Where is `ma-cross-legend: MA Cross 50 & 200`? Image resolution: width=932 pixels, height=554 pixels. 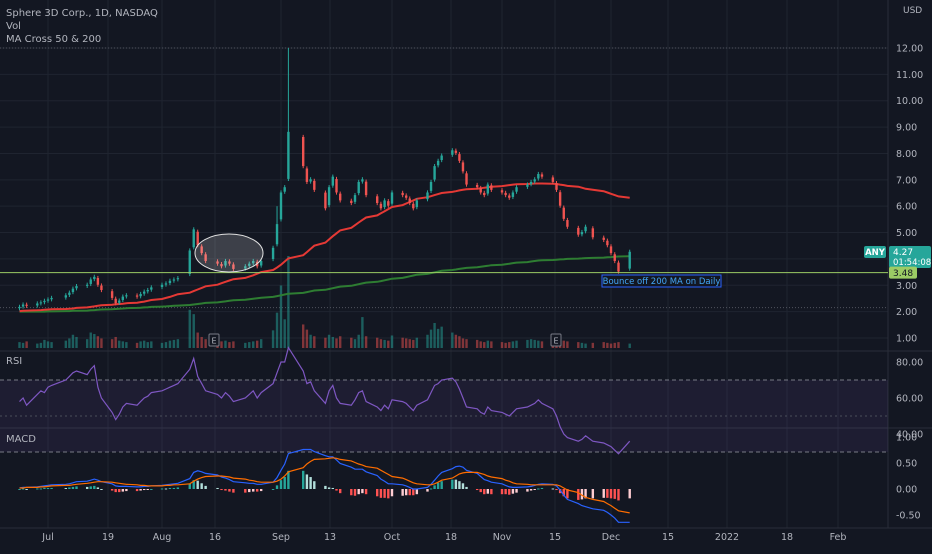
ma-cross-legend: MA Cross 50 & 200 is located at coordinates (54, 39).